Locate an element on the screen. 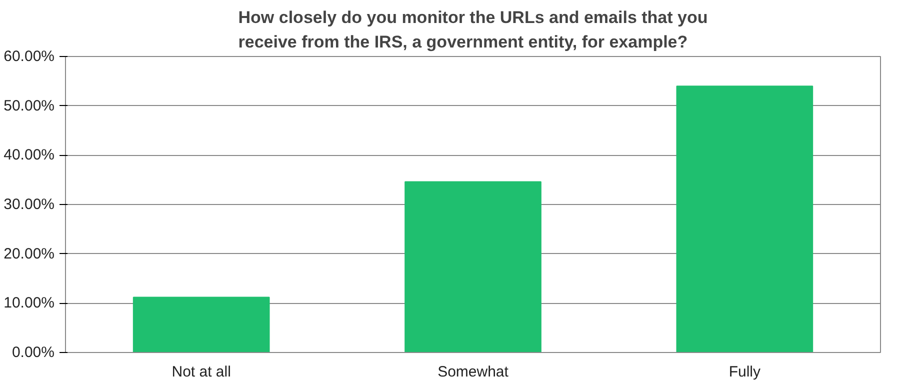  y-tick-label: 30.00% is located at coordinates (29, 204).